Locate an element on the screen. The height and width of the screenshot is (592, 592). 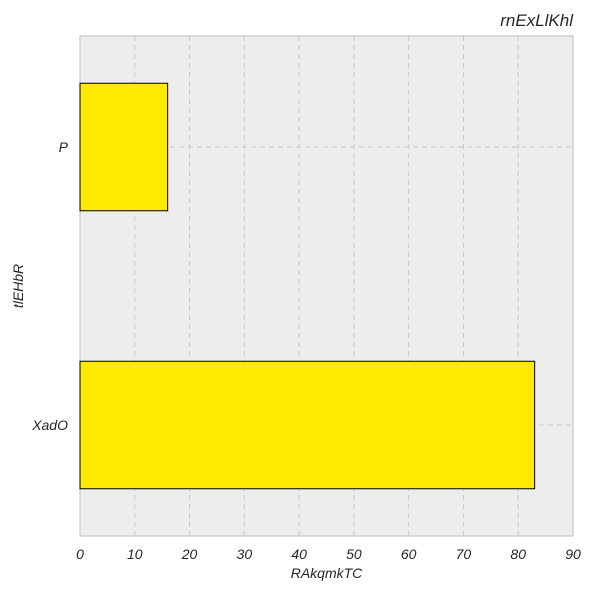
x-tick-label: 70 is located at coordinates (464, 554).